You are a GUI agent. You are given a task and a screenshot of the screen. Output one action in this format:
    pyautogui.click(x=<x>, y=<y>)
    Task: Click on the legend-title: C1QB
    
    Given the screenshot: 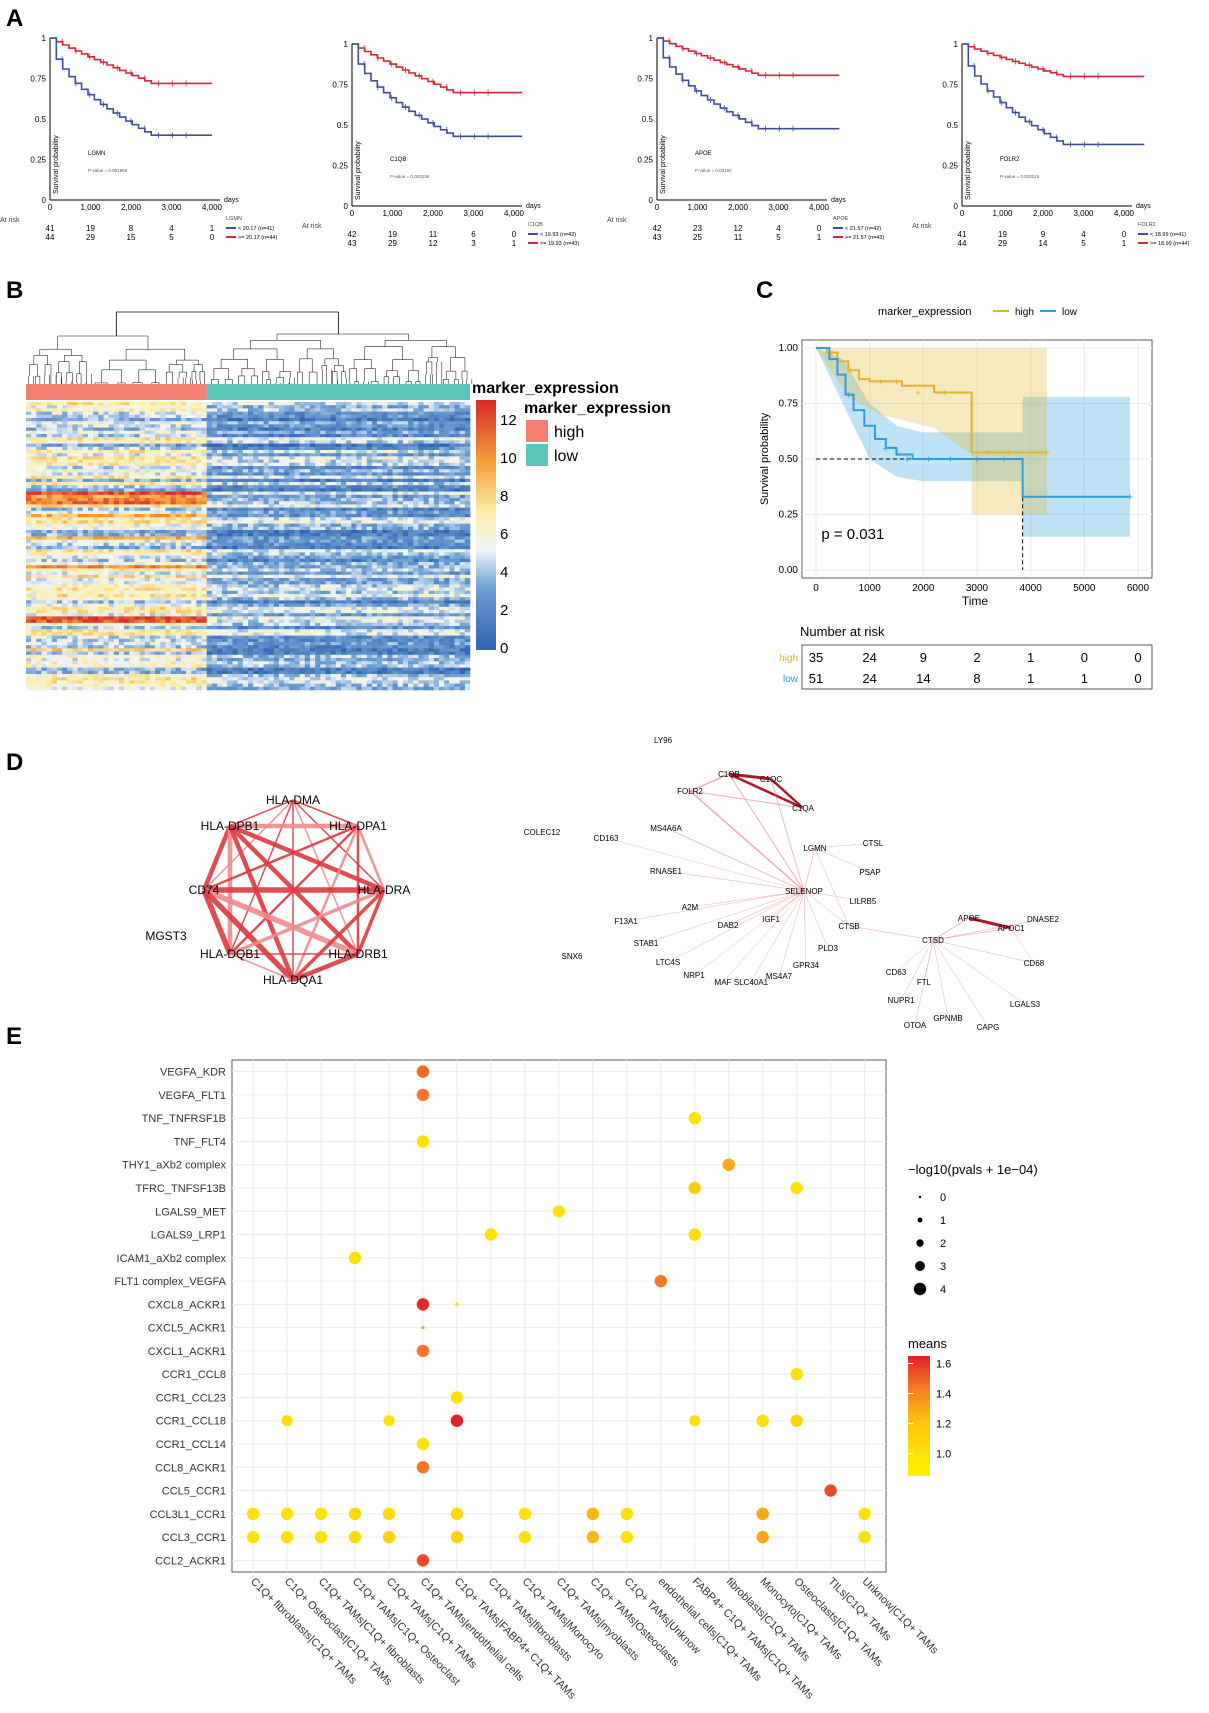 What is the action you would take?
    pyautogui.click(x=535, y=225)
    